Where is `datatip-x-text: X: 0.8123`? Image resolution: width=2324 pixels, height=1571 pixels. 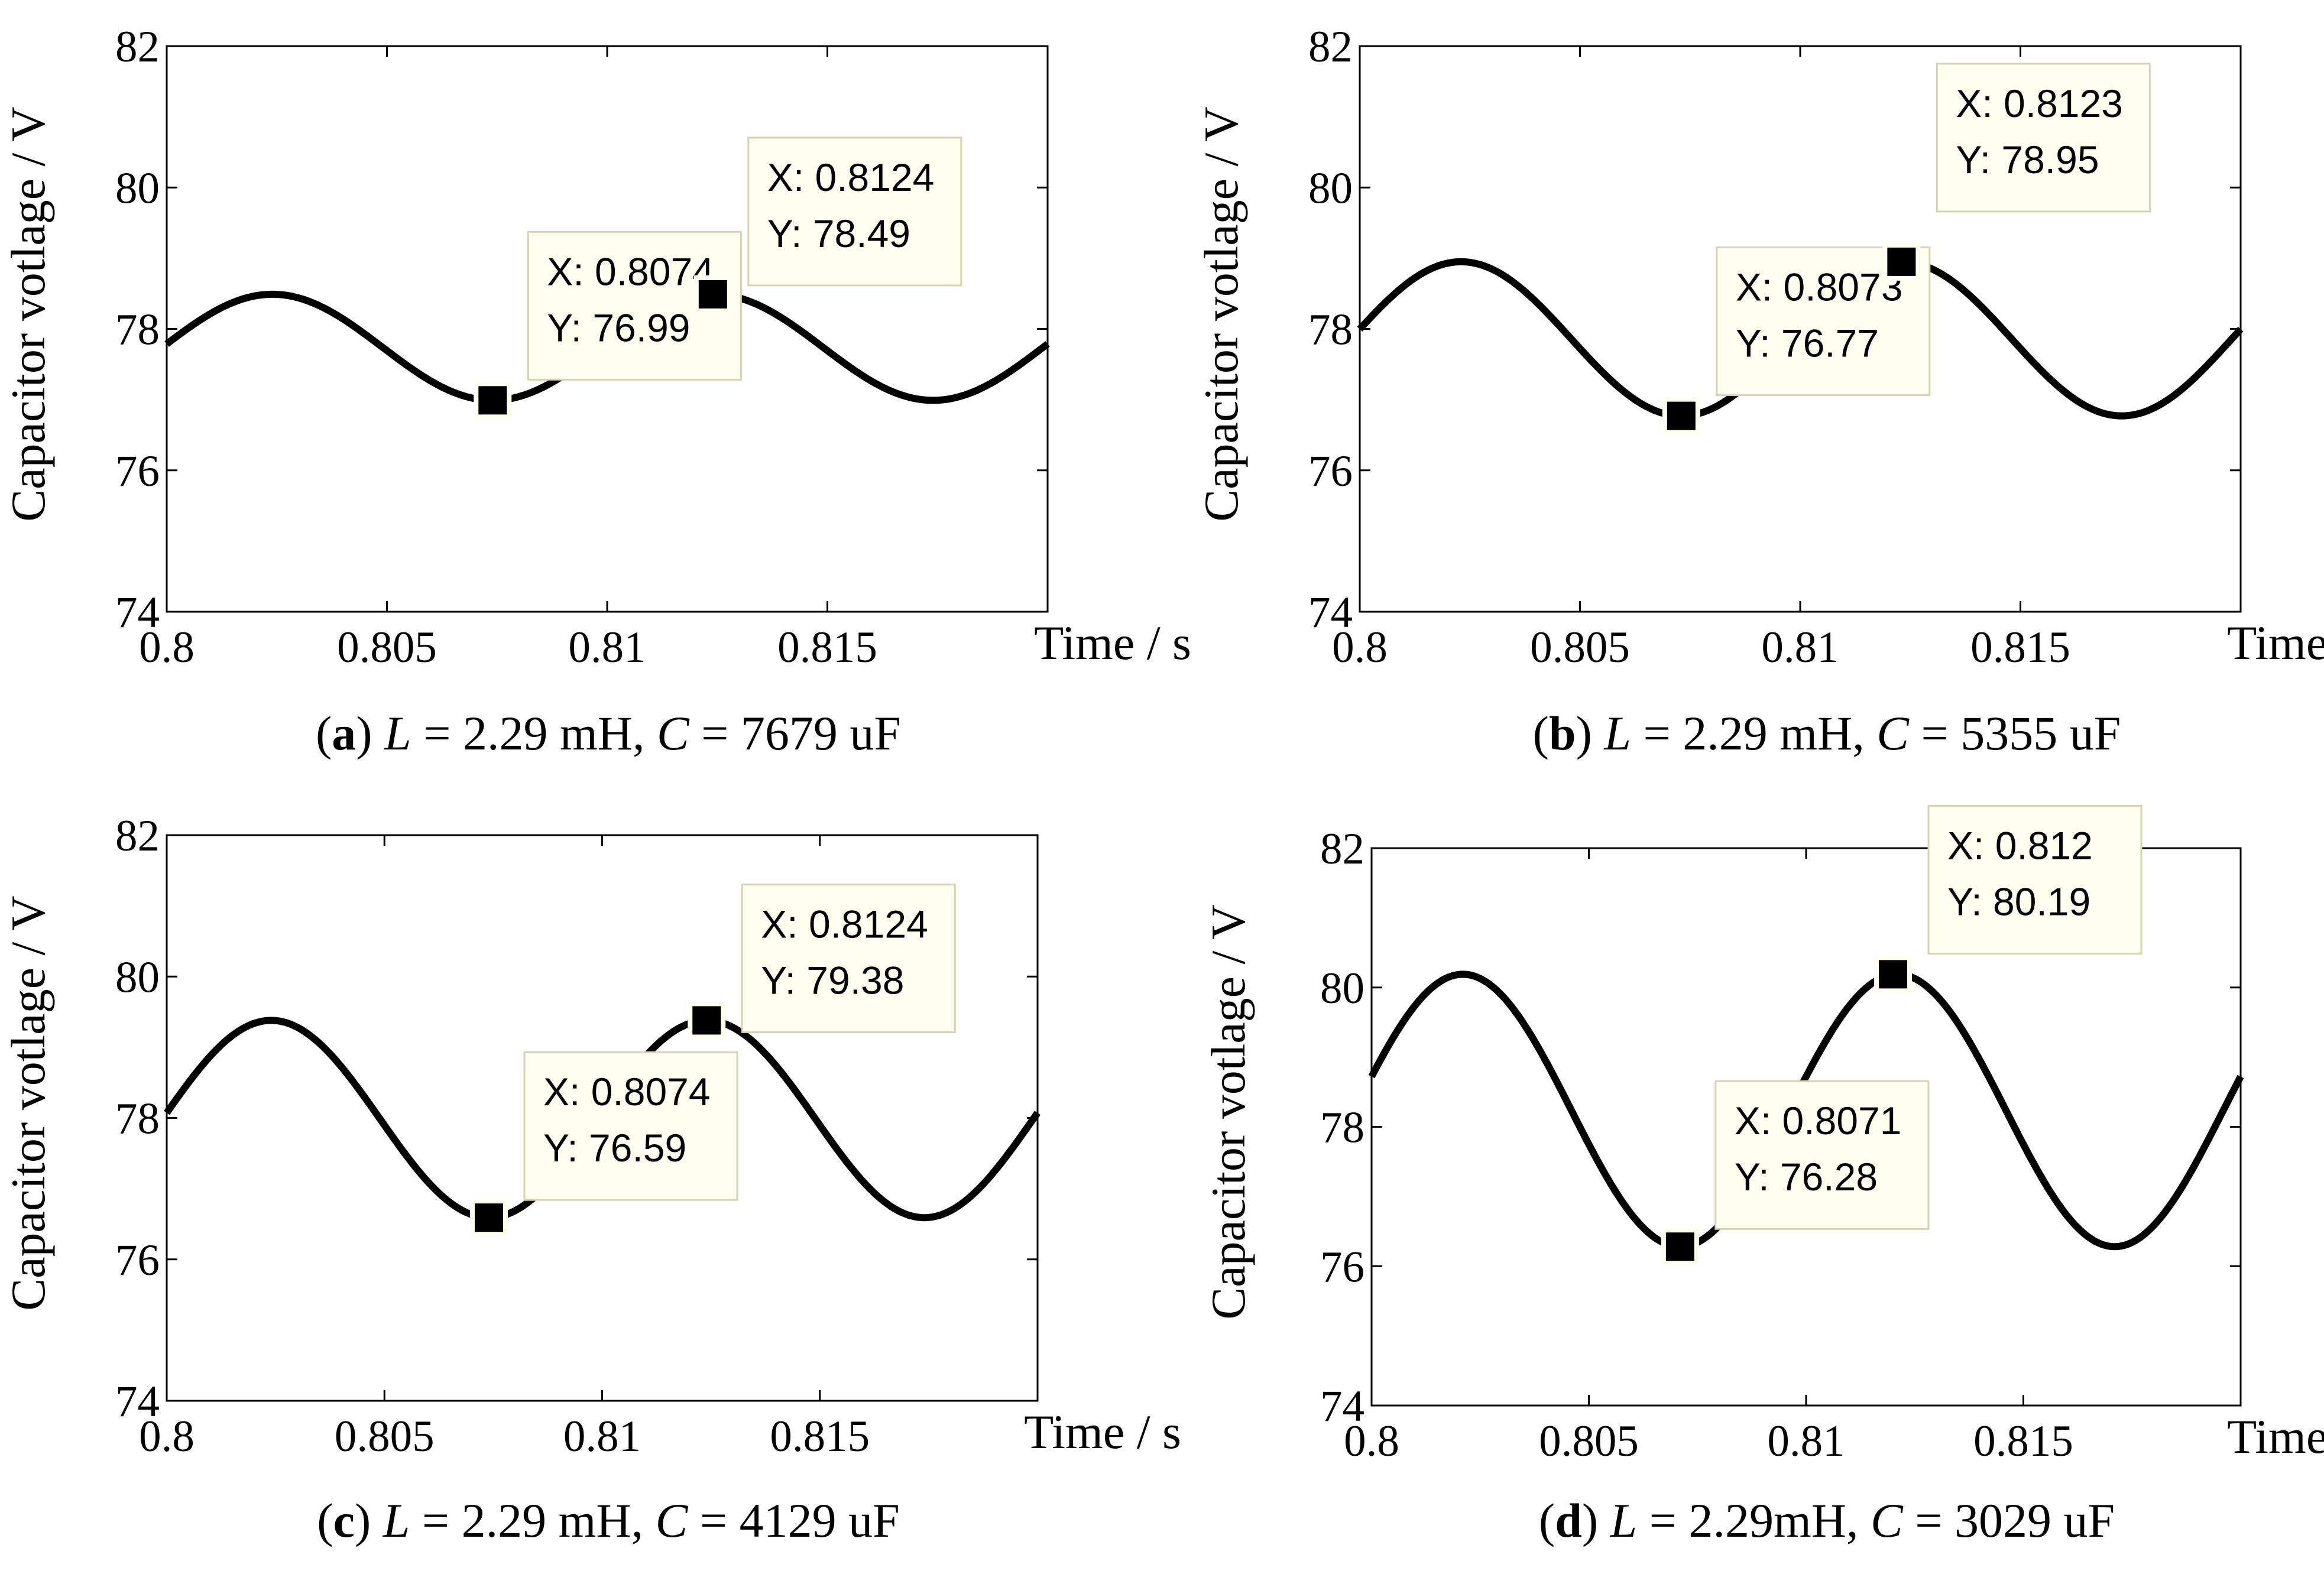
datatip-x-text: X: 0.8123 is located at coordinates (2039, 103).